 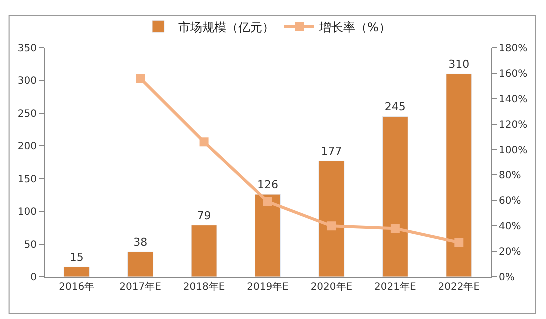 I want to click on y2-tick-label: 160%, so click(x=513, y=74).